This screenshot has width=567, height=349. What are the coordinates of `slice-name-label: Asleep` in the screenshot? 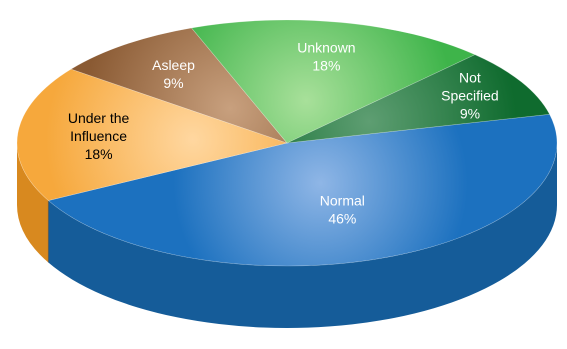 It's located at (173, 65).